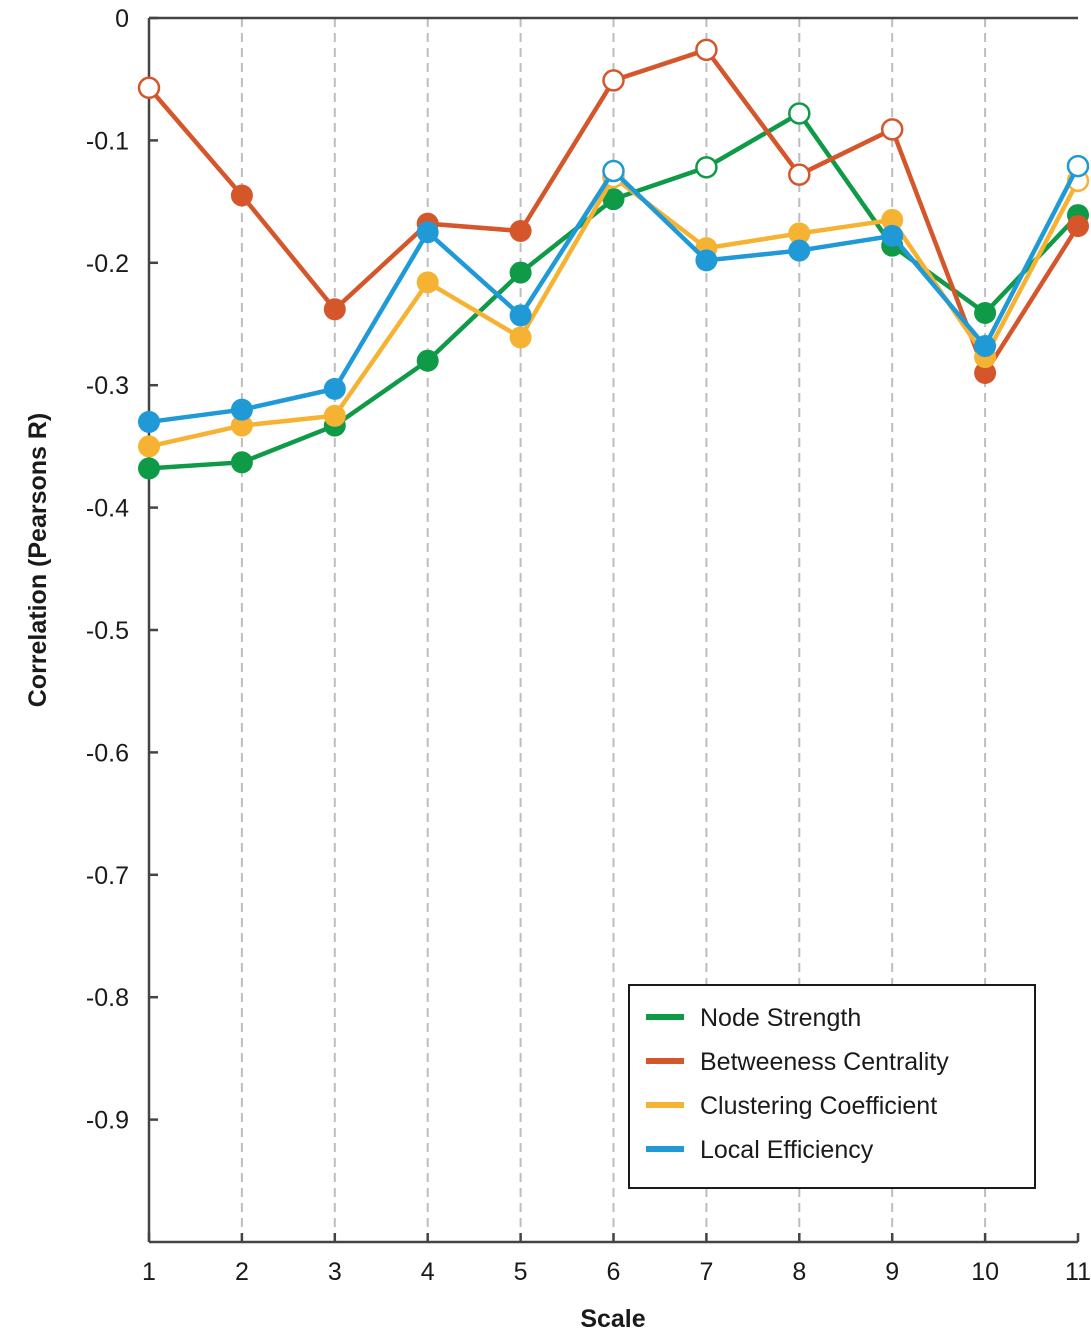  I want to click on x-tick-label: 7, so click(706, 1272).